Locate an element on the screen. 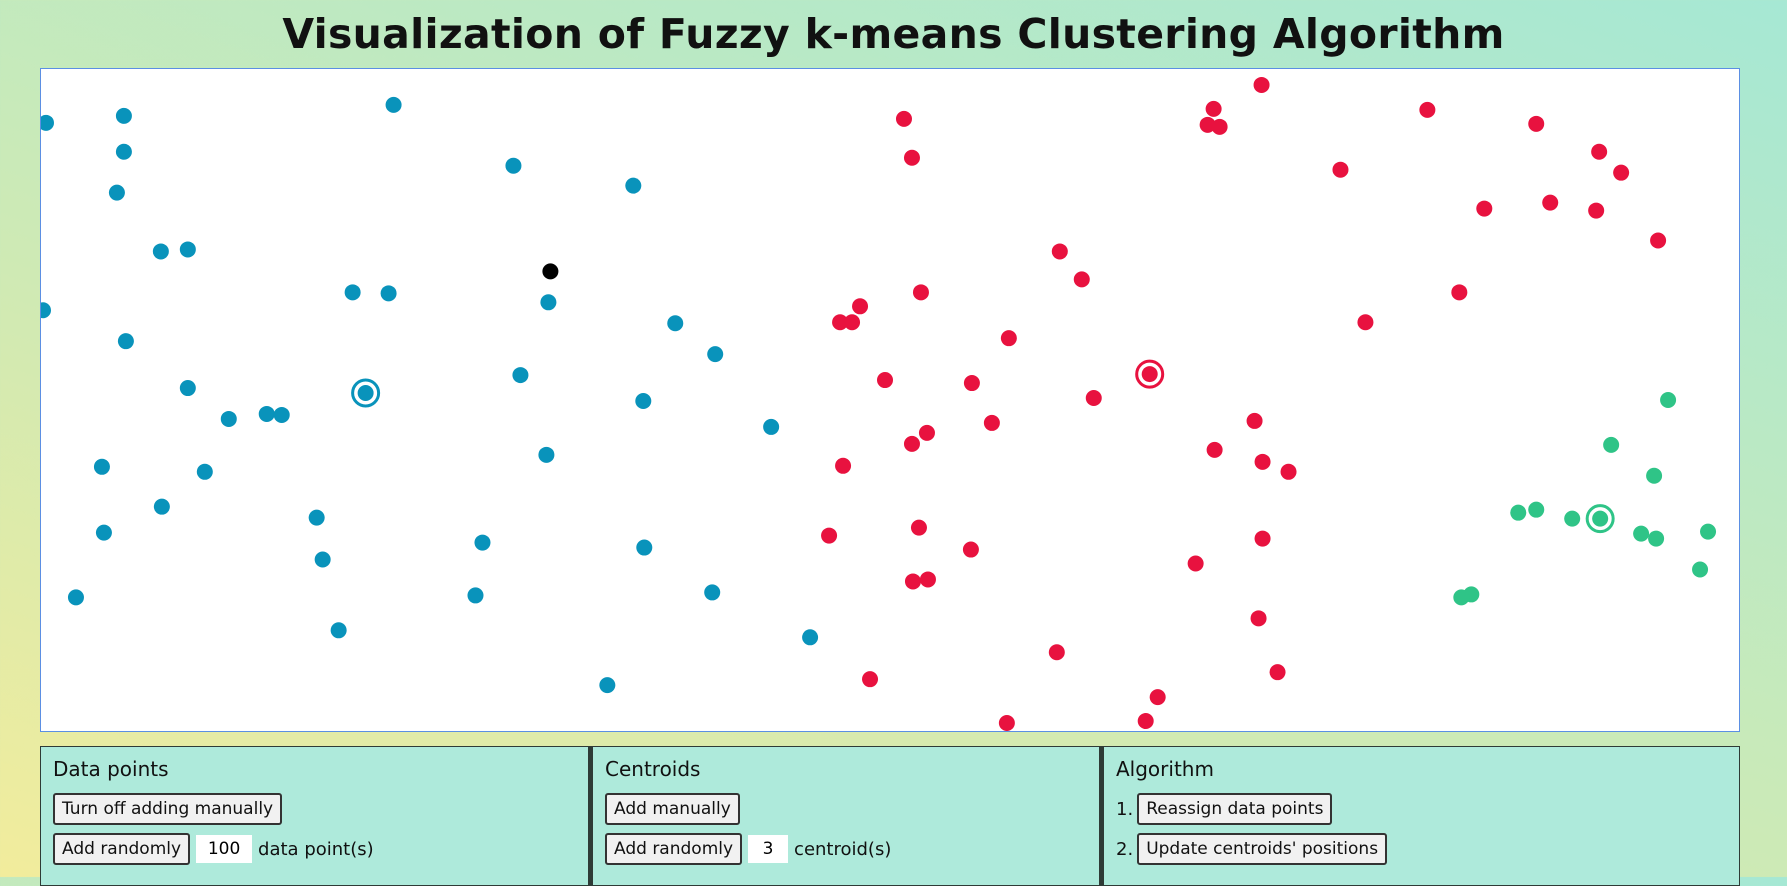 Image resolution: width=1787 pixels, height=886 pixels. reassign-data-points-button: Reassign data points is located at coordinates (1235, 809).